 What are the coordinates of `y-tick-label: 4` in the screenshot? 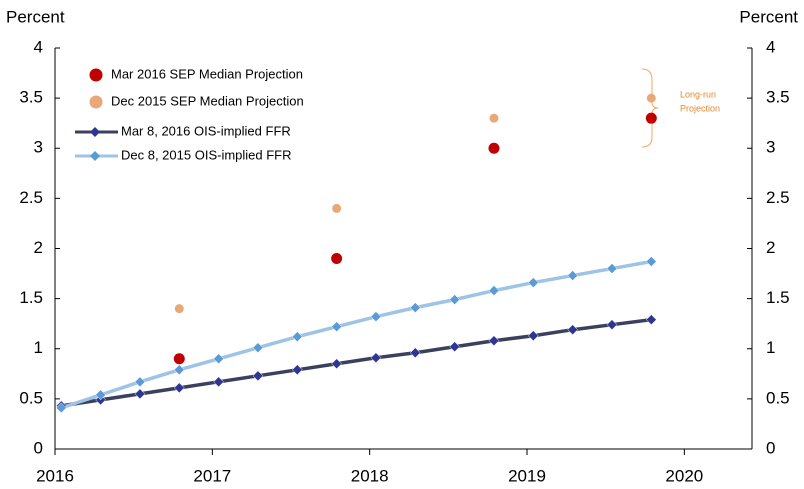 It's located at (38, 46).